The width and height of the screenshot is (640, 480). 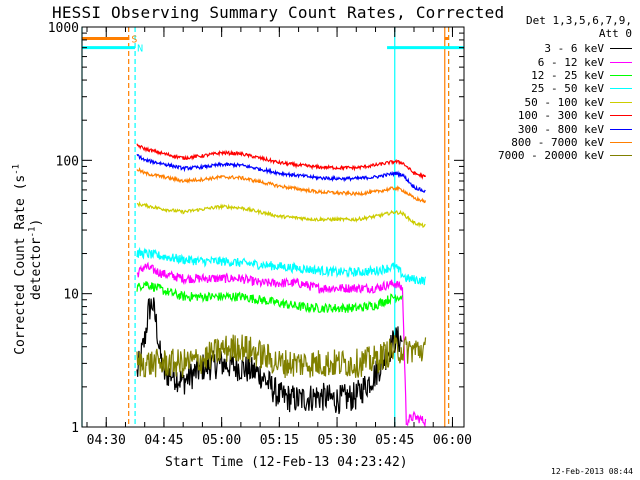 What do you see at coordinates (106, 440) in the screenshot?
I see `x-tick-label: 04:30` at bounding box center [106, 440].